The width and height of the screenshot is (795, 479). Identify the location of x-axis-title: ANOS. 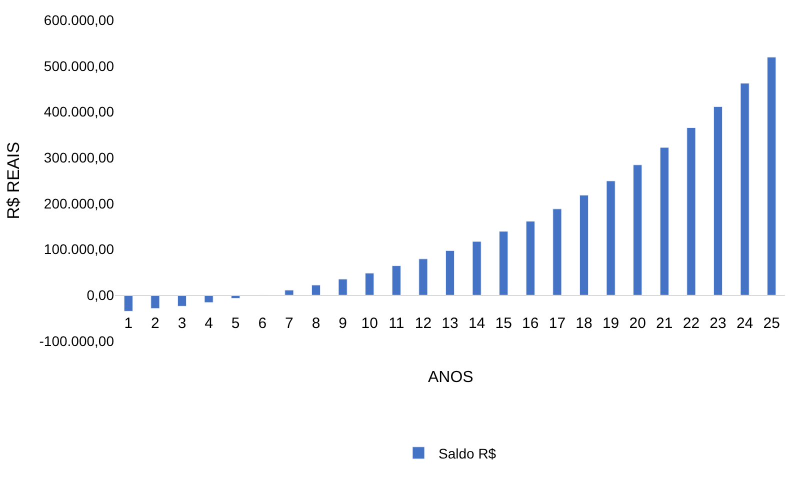
(451, 377).